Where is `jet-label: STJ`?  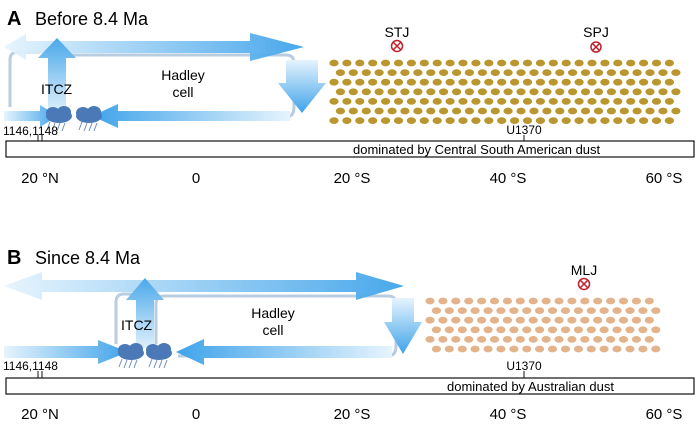 jet-label: STJ is located at coordinates (397, 32).